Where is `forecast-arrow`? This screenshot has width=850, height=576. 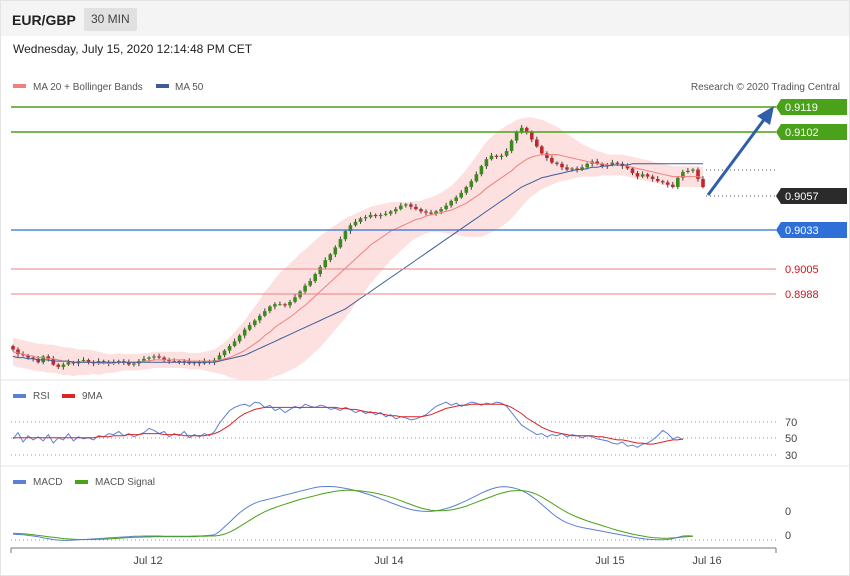
forecast-arrow is located at coordinates (737, 156).